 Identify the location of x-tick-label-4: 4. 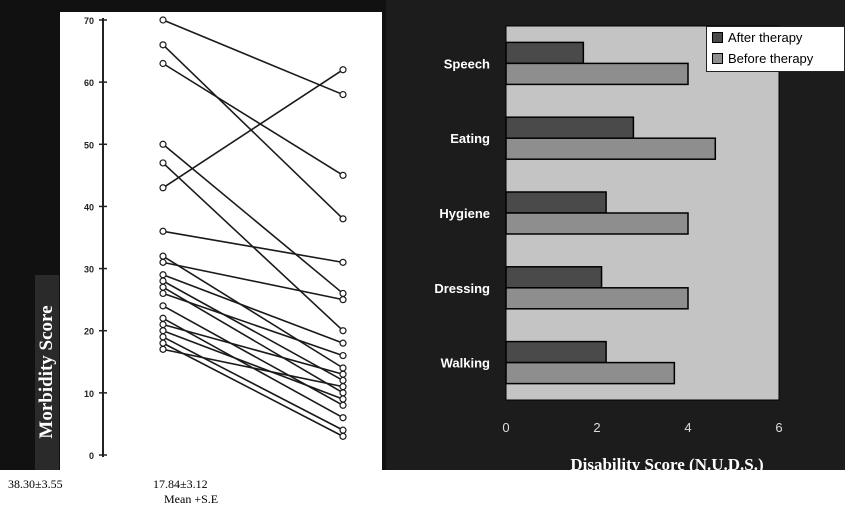
(687, 427).